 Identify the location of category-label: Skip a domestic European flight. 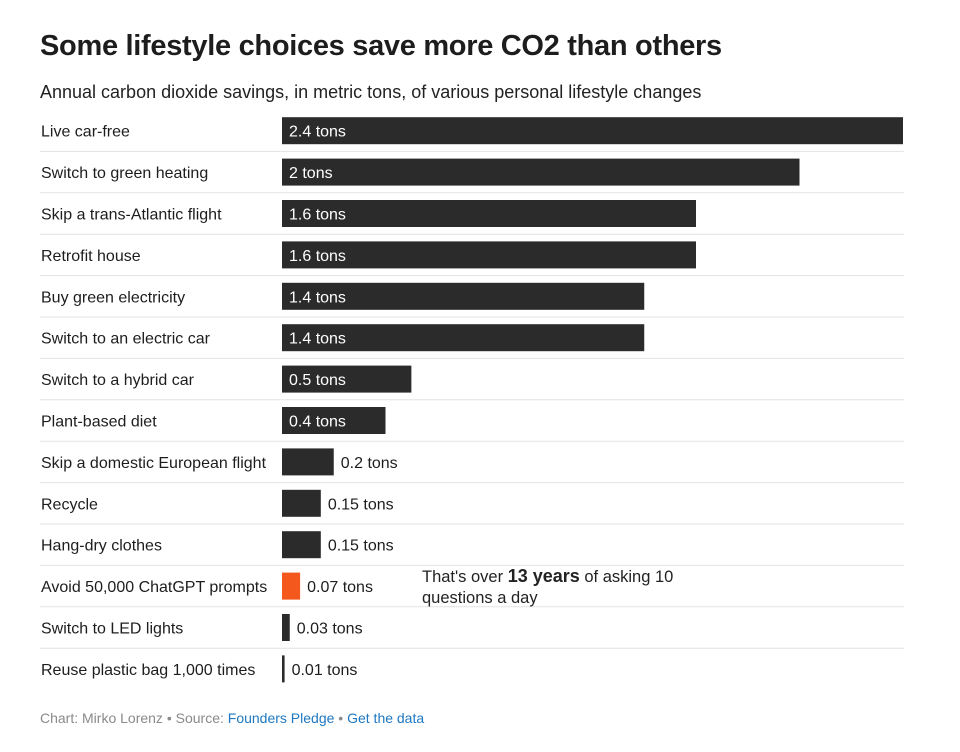
(154, 463).